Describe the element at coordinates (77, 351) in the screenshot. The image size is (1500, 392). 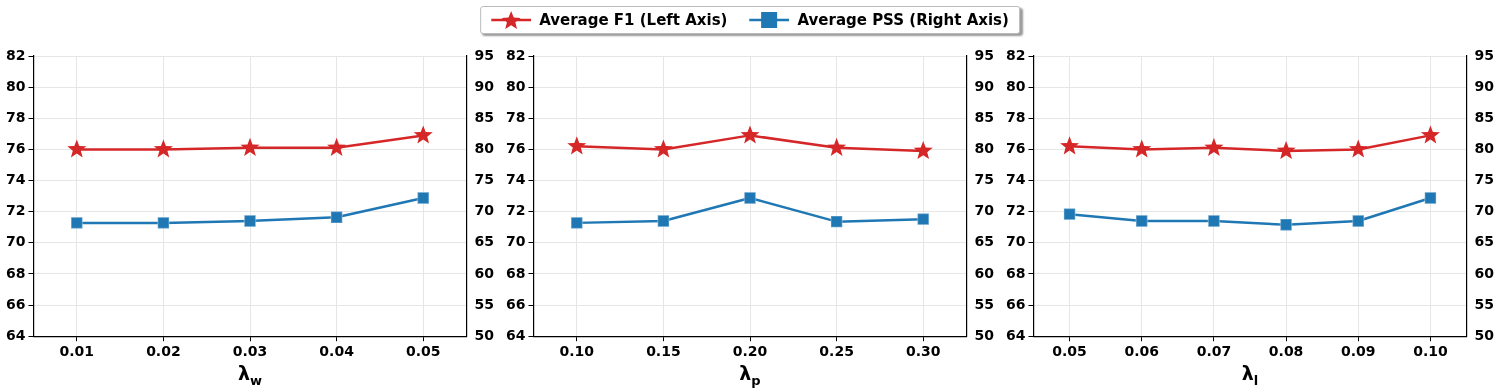
I see `x-tick-label: 0.01` at that location.